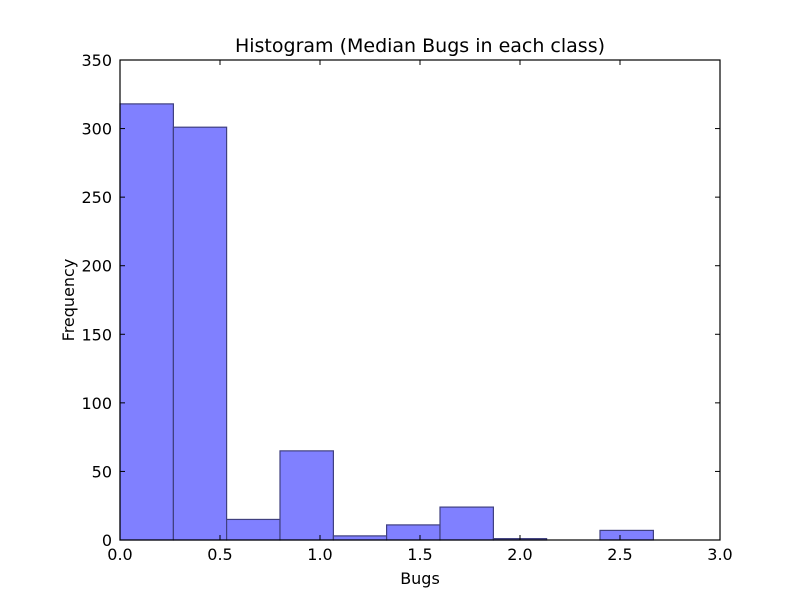 The height and width of the screenshot is (600, 800). I want to click on y-tick-label: 0, so click(107, 540).